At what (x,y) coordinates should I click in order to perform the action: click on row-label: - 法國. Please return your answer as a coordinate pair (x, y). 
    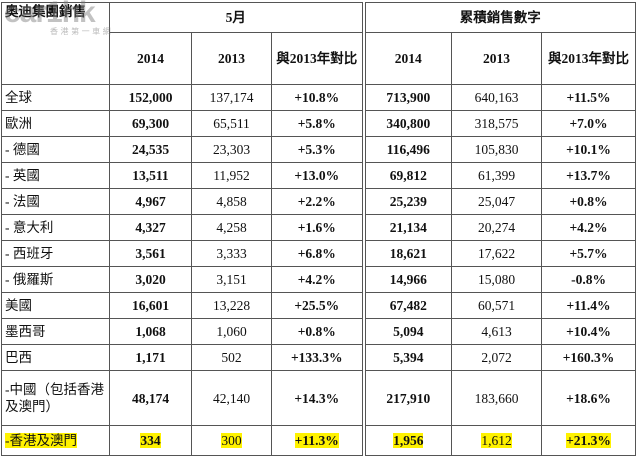
    Looking at the image, I should click on (55, 201).